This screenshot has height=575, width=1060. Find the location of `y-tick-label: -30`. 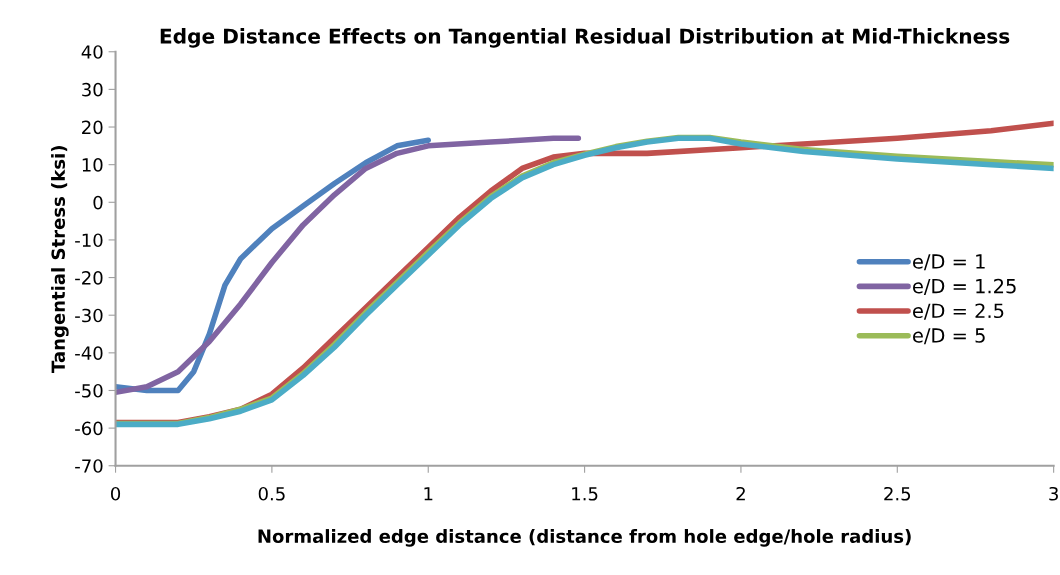

y-tick-label: -30 is located at coordinates (89, 315).